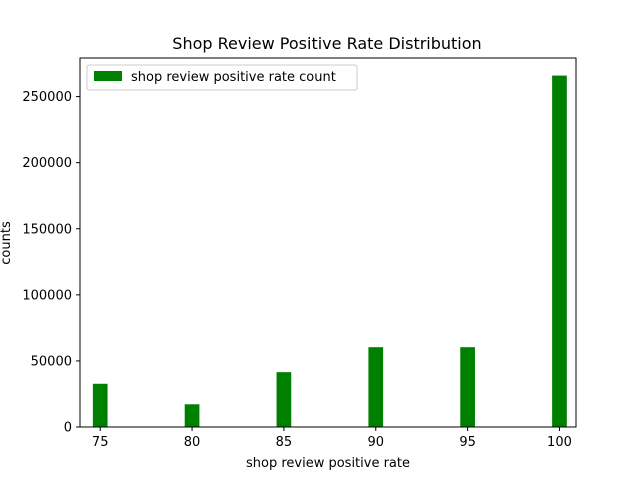 The width and height of the screenshot is (640, 480). Describe the element at coordinates (332, 438) in the screenshot. I see `x-axis: 75 80 85 90 95 100` at that location.